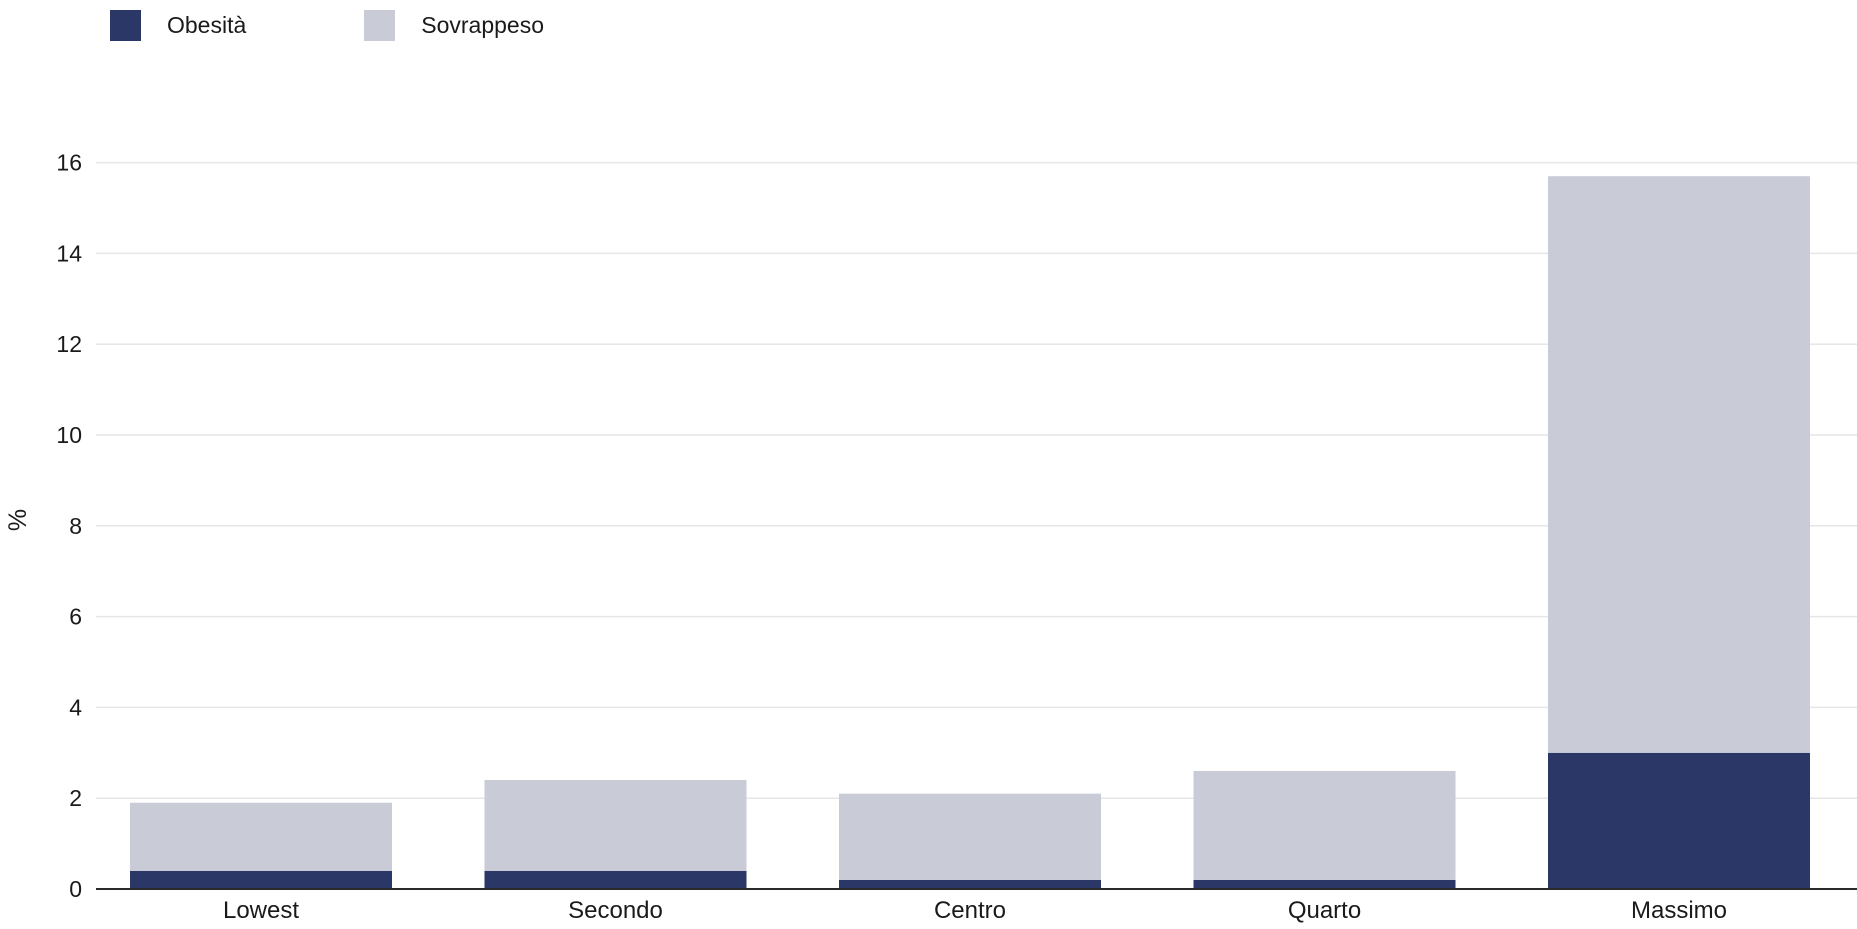 The height and width of the screenshot is (929, 1857). What do you see at coordinates (615, 825) in the screenshot?
I see `bar-sovrappeso-secondo` at bounding box center [615, 825].